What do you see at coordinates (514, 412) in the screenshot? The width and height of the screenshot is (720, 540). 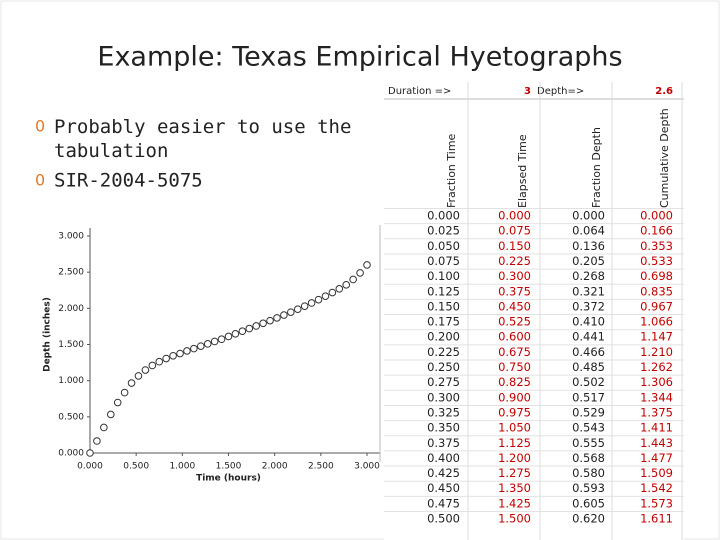 I see `table-cell: 0.975` at bounding box center [514, 412].